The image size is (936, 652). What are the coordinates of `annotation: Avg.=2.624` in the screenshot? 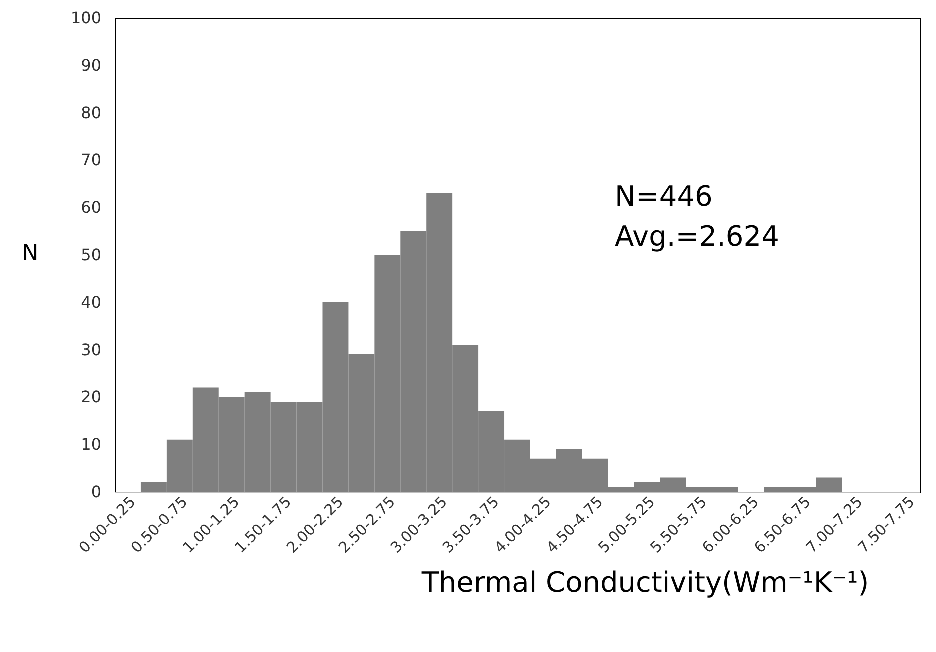 It's located at (697, 236).